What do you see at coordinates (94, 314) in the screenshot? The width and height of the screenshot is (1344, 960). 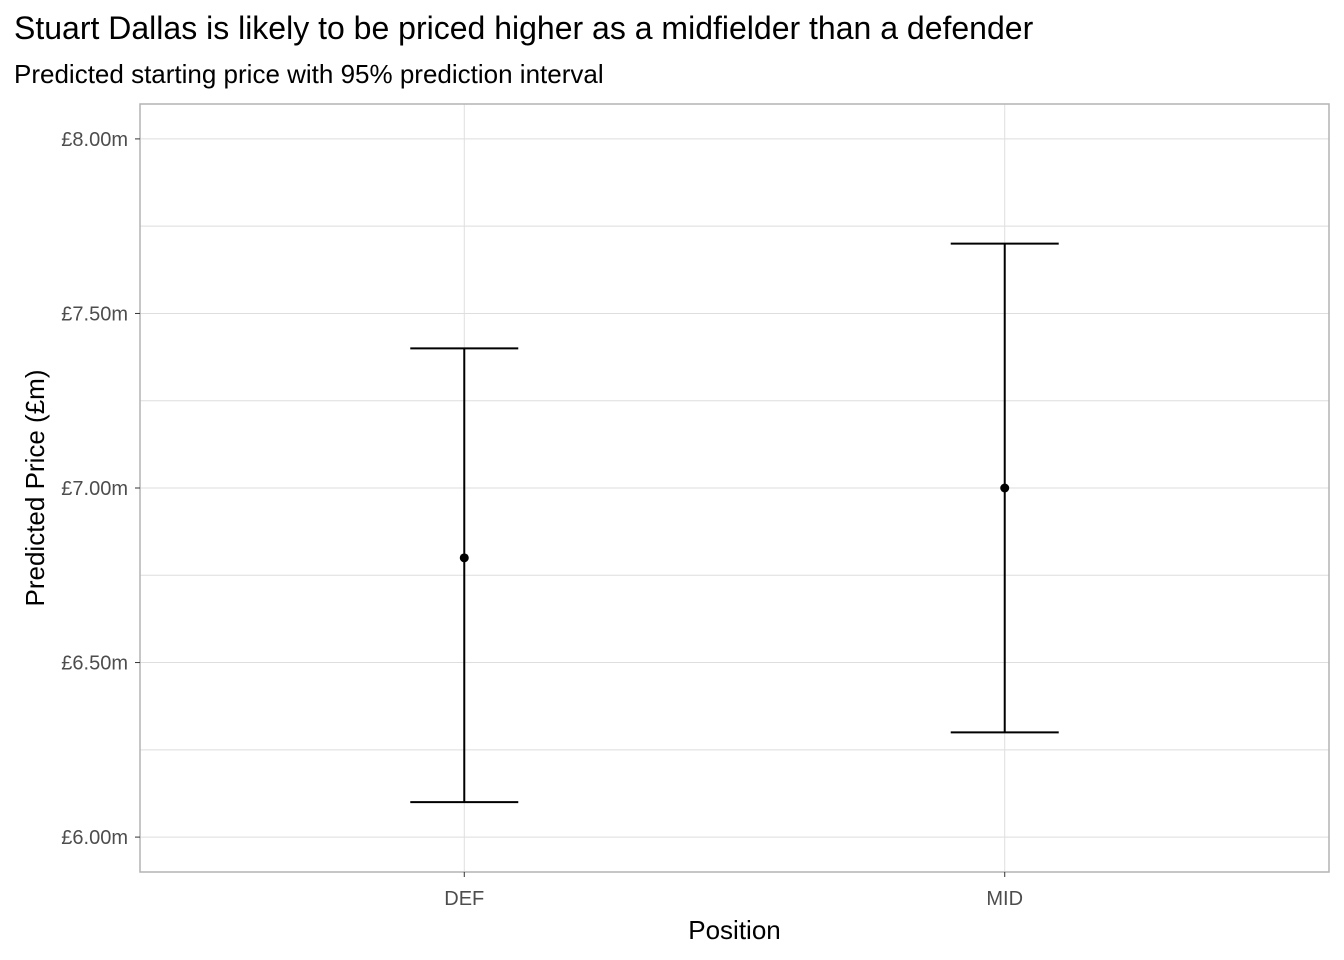 I see `y-tick-label: £7.50m` at bounding box center [94, 314].